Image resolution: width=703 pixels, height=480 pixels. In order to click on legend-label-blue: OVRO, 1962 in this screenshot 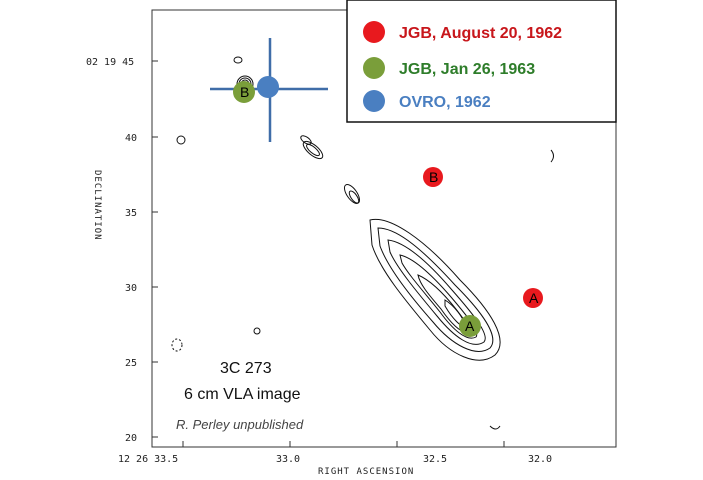, I will do `click(445, 102)`.